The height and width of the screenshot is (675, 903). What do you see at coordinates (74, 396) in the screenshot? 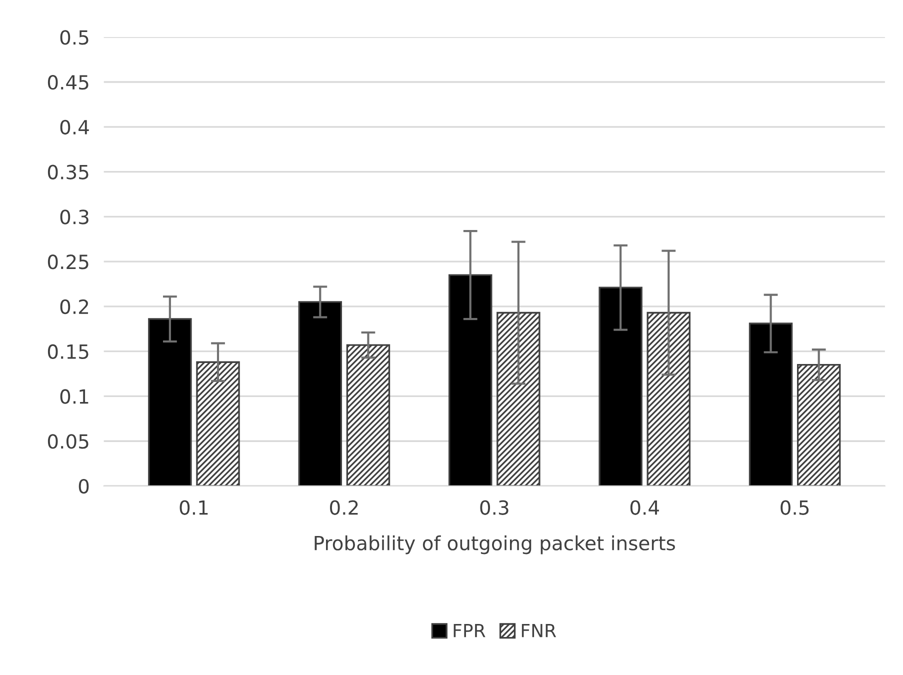
I see `y-tick-label: 0.1` at bounding box center [74, 396].